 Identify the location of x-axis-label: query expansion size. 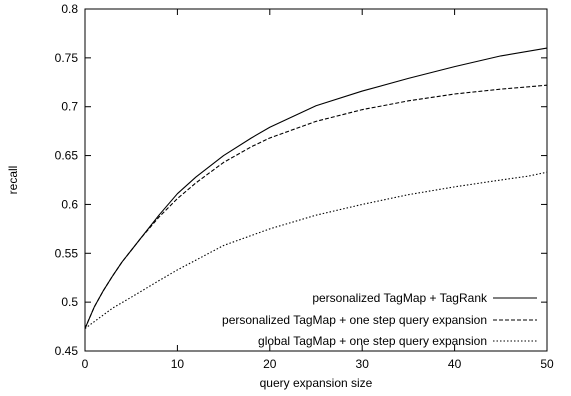
(316, 383).